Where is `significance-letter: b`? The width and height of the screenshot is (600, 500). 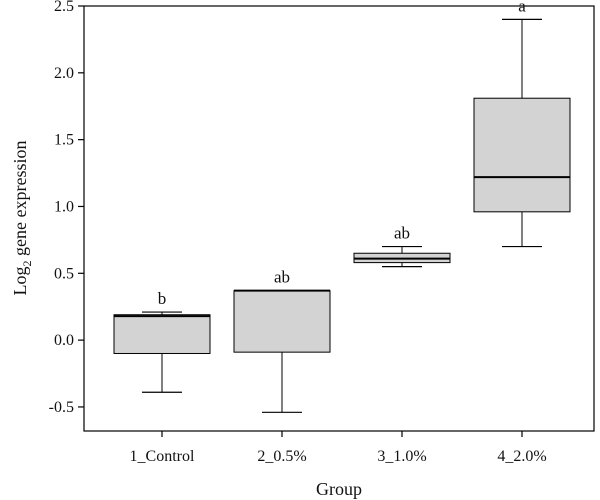
significance-letter: b is located at coordinates (162, 298).